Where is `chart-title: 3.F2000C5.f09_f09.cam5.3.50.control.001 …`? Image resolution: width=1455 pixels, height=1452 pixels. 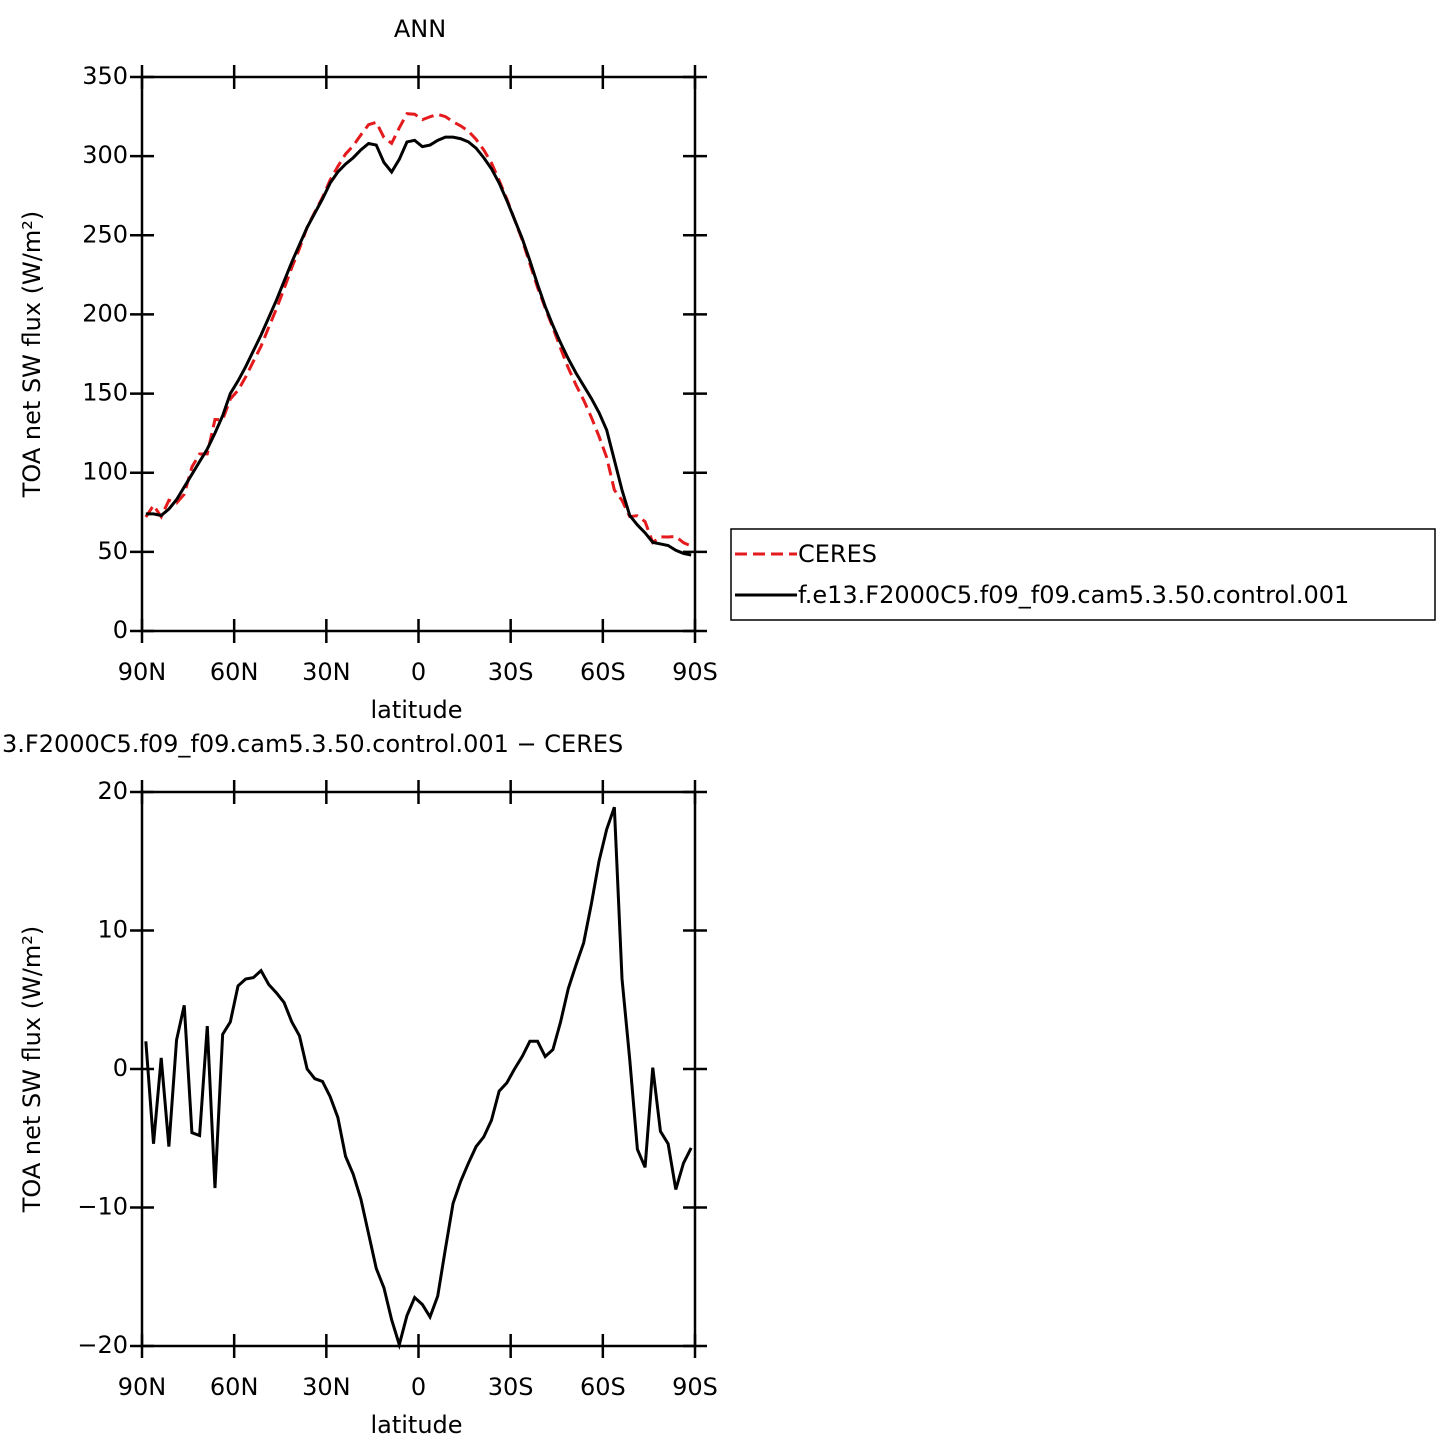 chart-title: 3.F2000C5.f09_f09.cam5.3.50.control.001 … is located at coordinates (312, 744).